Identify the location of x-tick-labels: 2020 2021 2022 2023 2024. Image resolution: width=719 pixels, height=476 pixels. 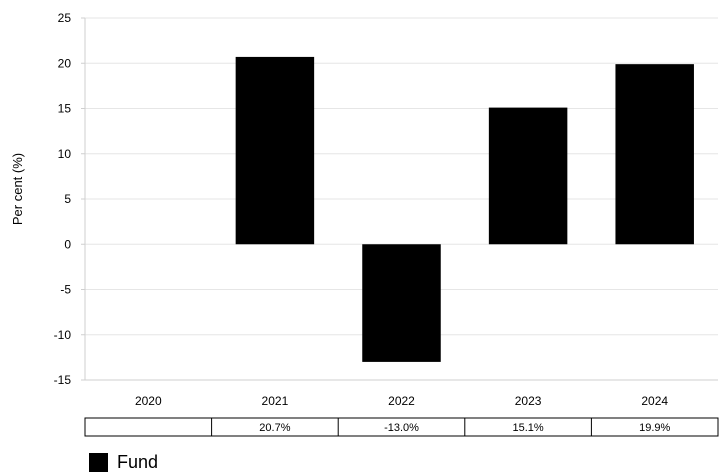
(401, 401).